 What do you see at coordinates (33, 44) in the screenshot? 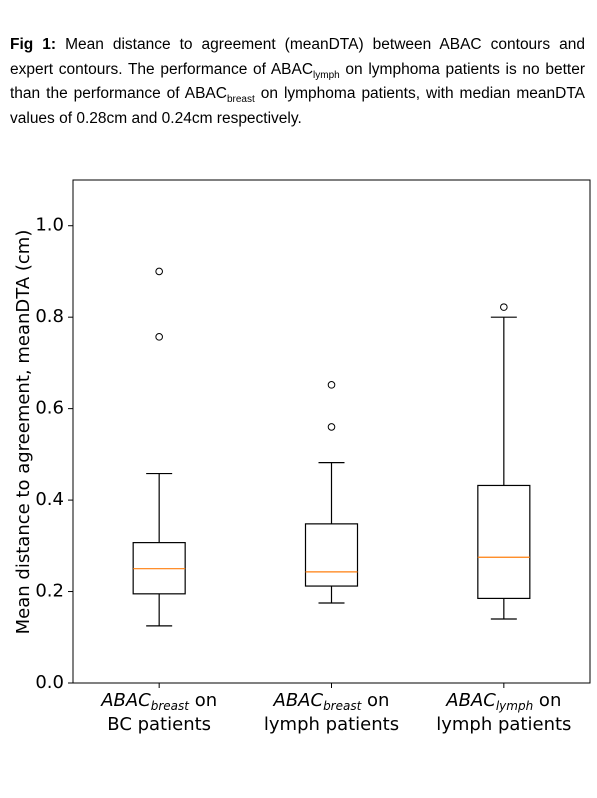
I see `caption-label: Fig 1:` at bounding box center [33, 44].